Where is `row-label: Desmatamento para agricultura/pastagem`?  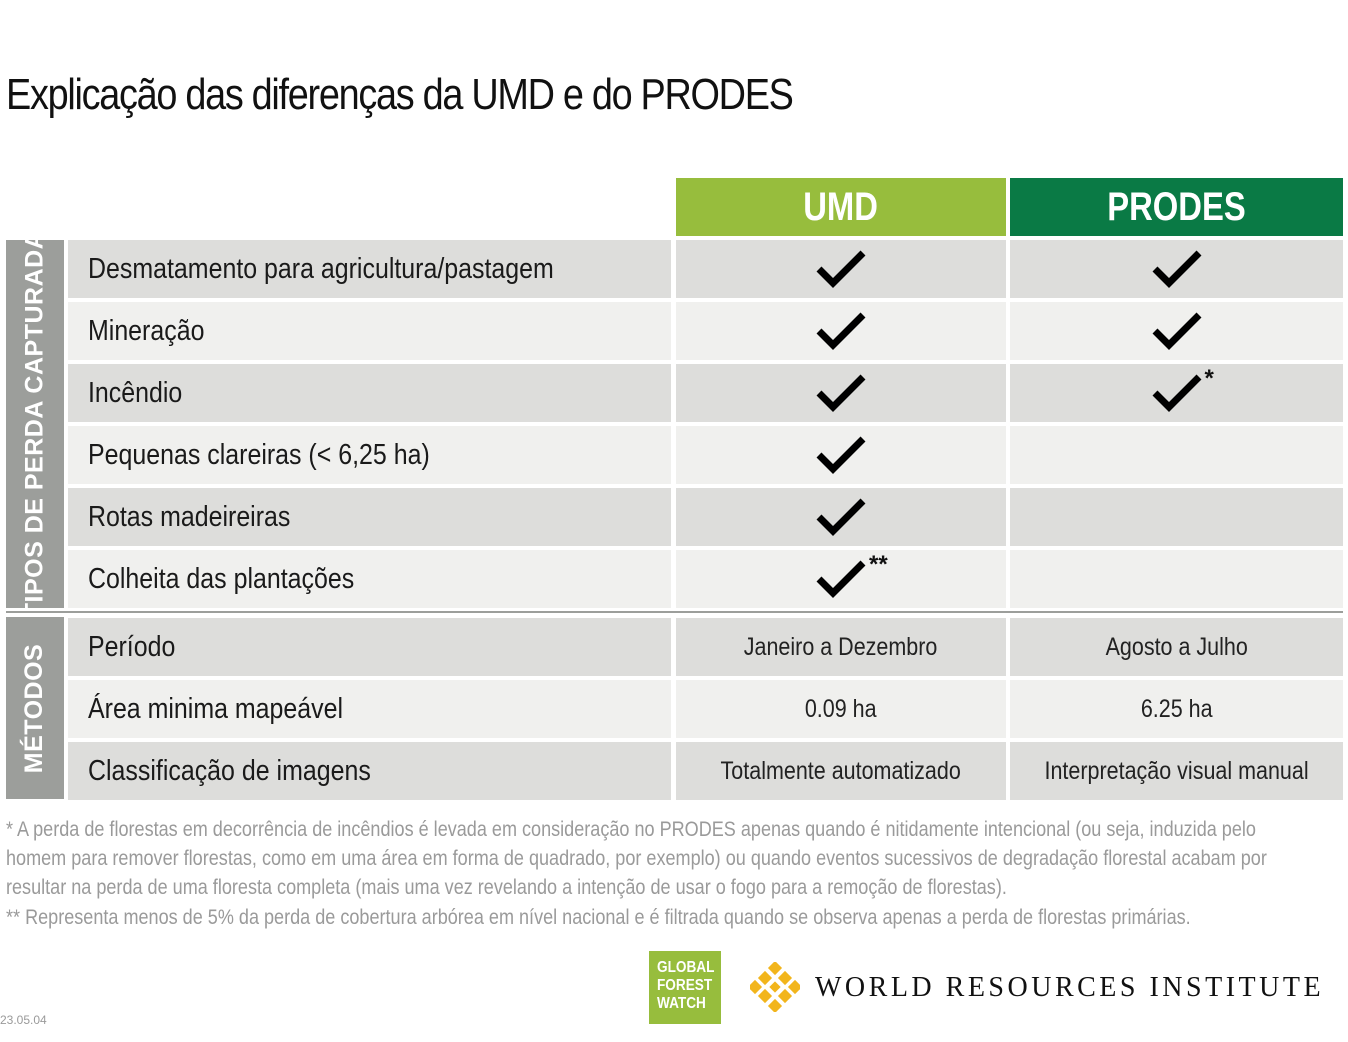
row-label: Desmatamento para agricultura/pastagem is located at coordinates (369, 269).